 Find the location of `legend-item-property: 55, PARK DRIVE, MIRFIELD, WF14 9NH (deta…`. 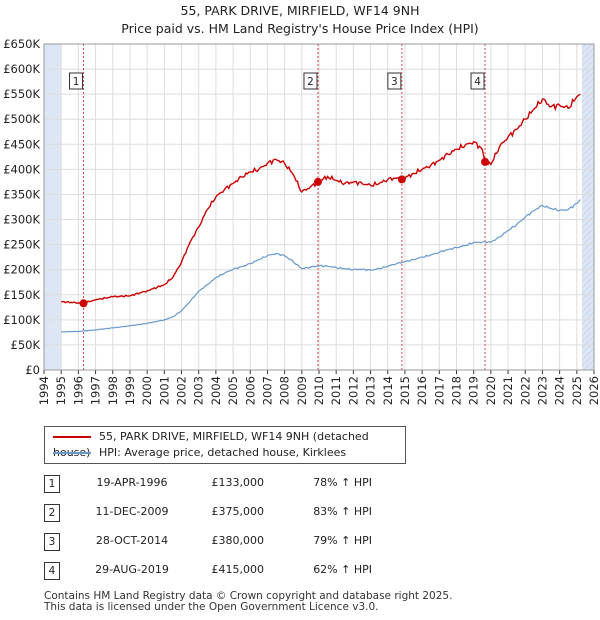

legend-item-property: 55, PARK DRIVE, MIRFIELD, WF14 9NH (deta… is located at coordinates (229, 444).